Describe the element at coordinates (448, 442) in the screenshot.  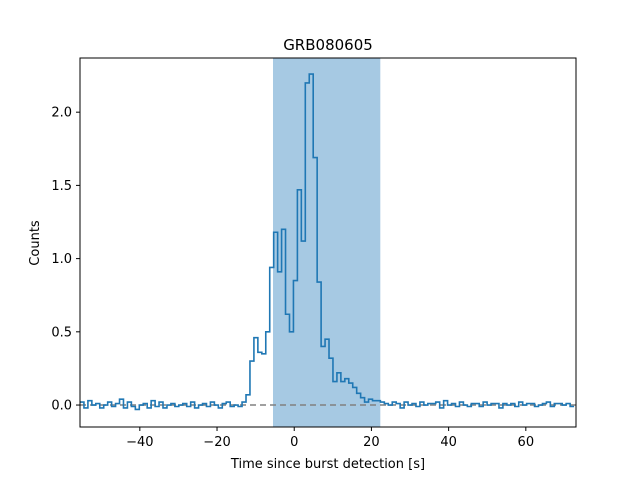
I see `x-tick-label: 40` at that location.